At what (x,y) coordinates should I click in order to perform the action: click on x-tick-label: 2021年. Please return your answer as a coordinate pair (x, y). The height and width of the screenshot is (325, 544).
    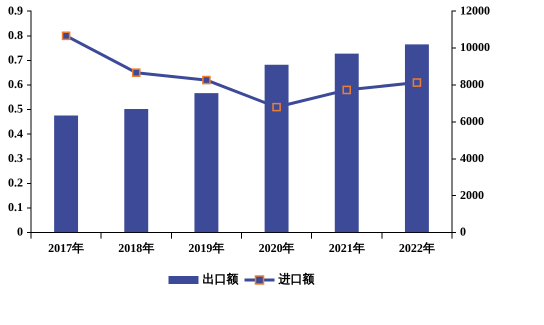
    Looking at the image, I should click on (346, 247).